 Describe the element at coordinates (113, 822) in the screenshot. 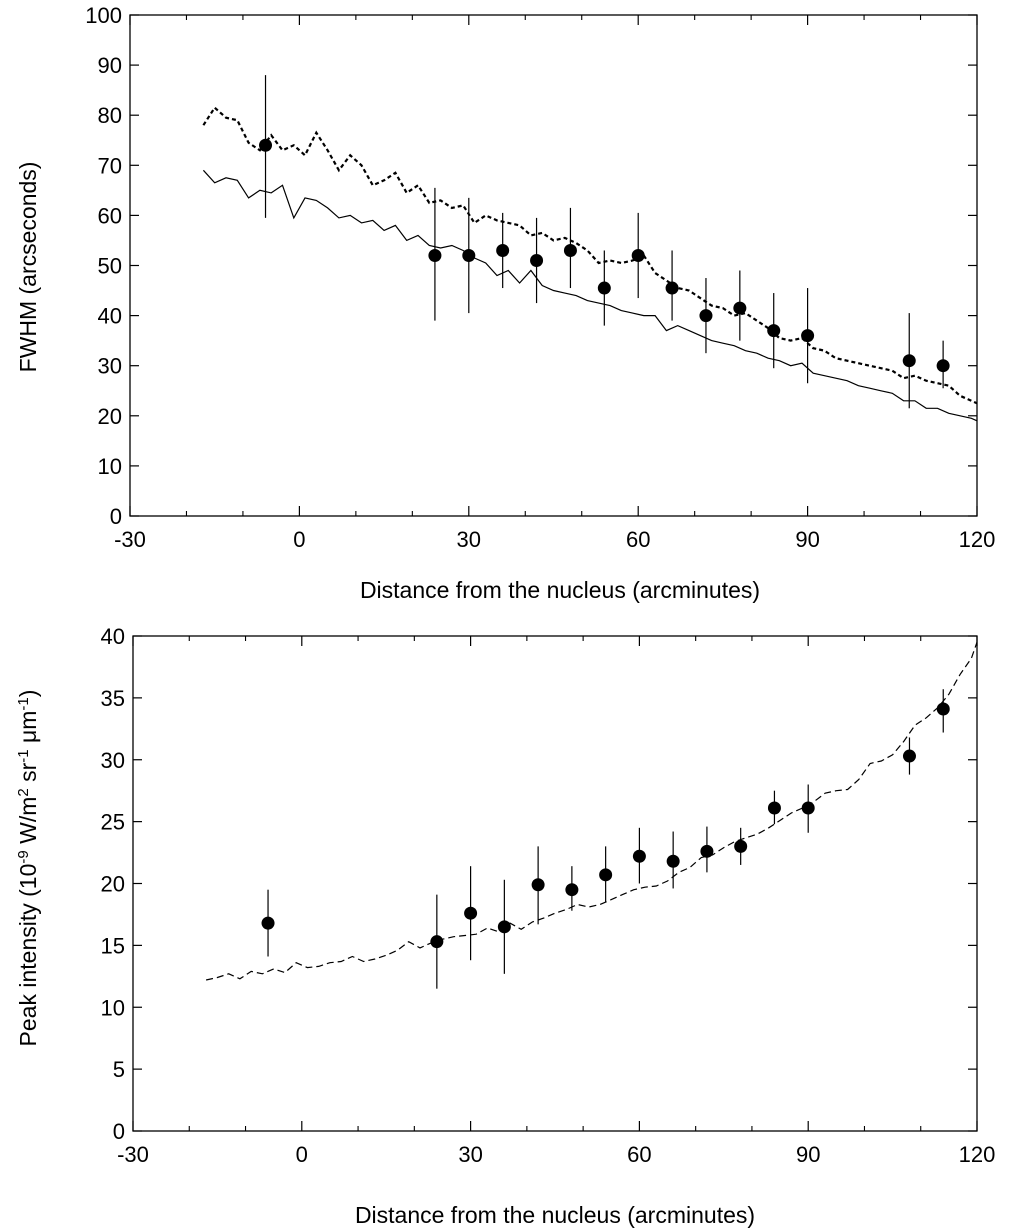

I see `peak-y-tick-label: 25` at that location.